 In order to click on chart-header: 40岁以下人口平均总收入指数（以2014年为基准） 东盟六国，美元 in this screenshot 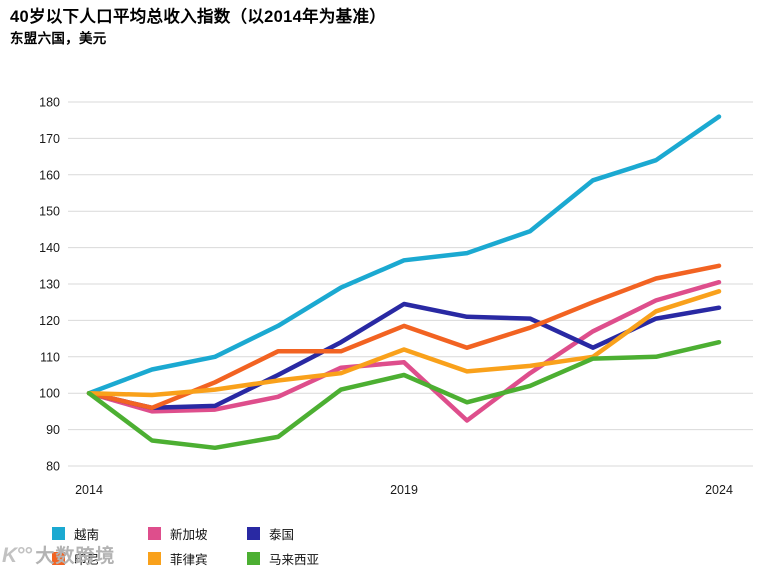, I will do `click(198, 27)`.